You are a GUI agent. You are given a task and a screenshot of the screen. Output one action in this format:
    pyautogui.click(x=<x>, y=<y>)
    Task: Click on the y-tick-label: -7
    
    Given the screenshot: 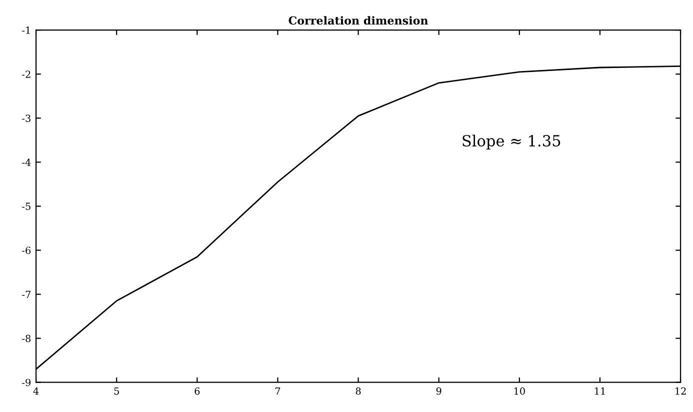 What is the action you would take?
    pyautogui.click(x=26, y=294)
    